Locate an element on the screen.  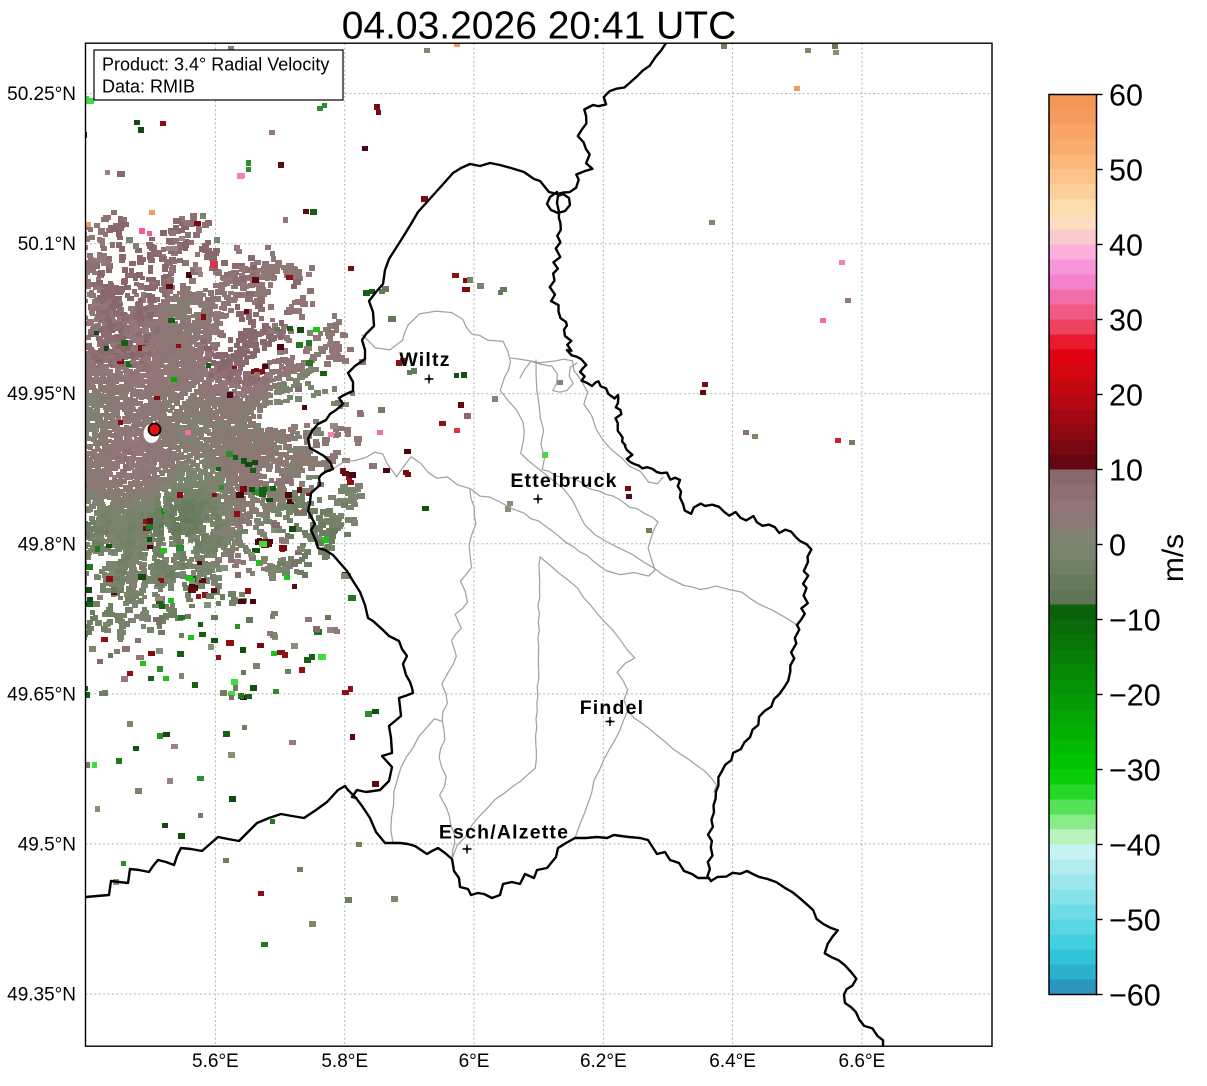
svg-text: −10 is located at coordinates (1135, 621).